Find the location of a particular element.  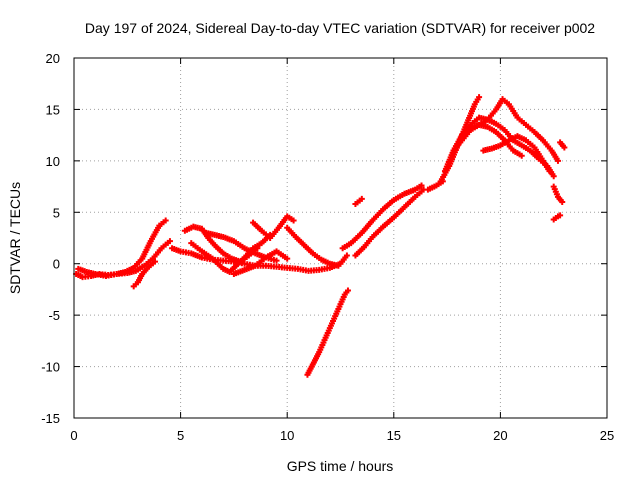

y-tick-label: -10 is located at coordinates (50, 367).